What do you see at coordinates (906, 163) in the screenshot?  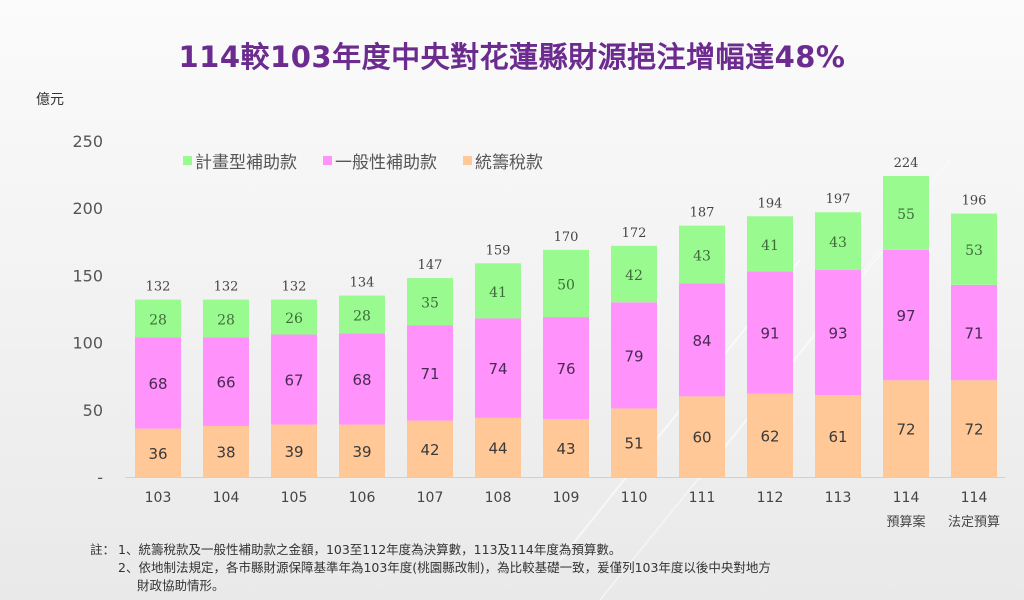 I see `total-label: 224` at bounding box center [906, 163].